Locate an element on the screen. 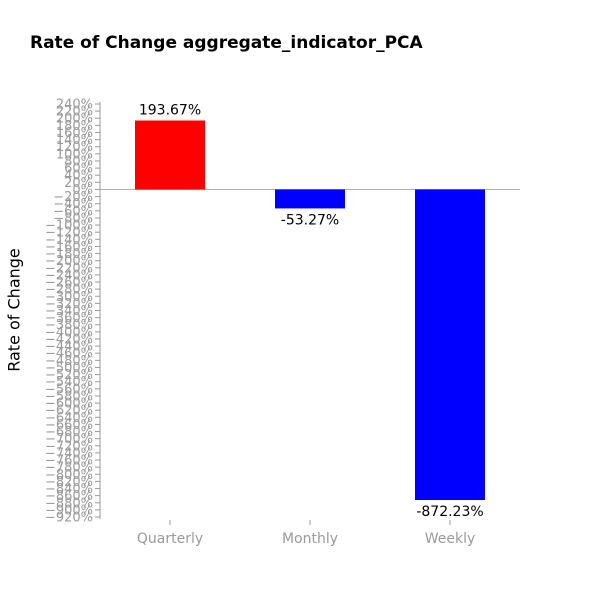 Image resolution: width=600 pixels, height=600 pixels. y-tick-label: −20% is located at coordinates (73, 197).